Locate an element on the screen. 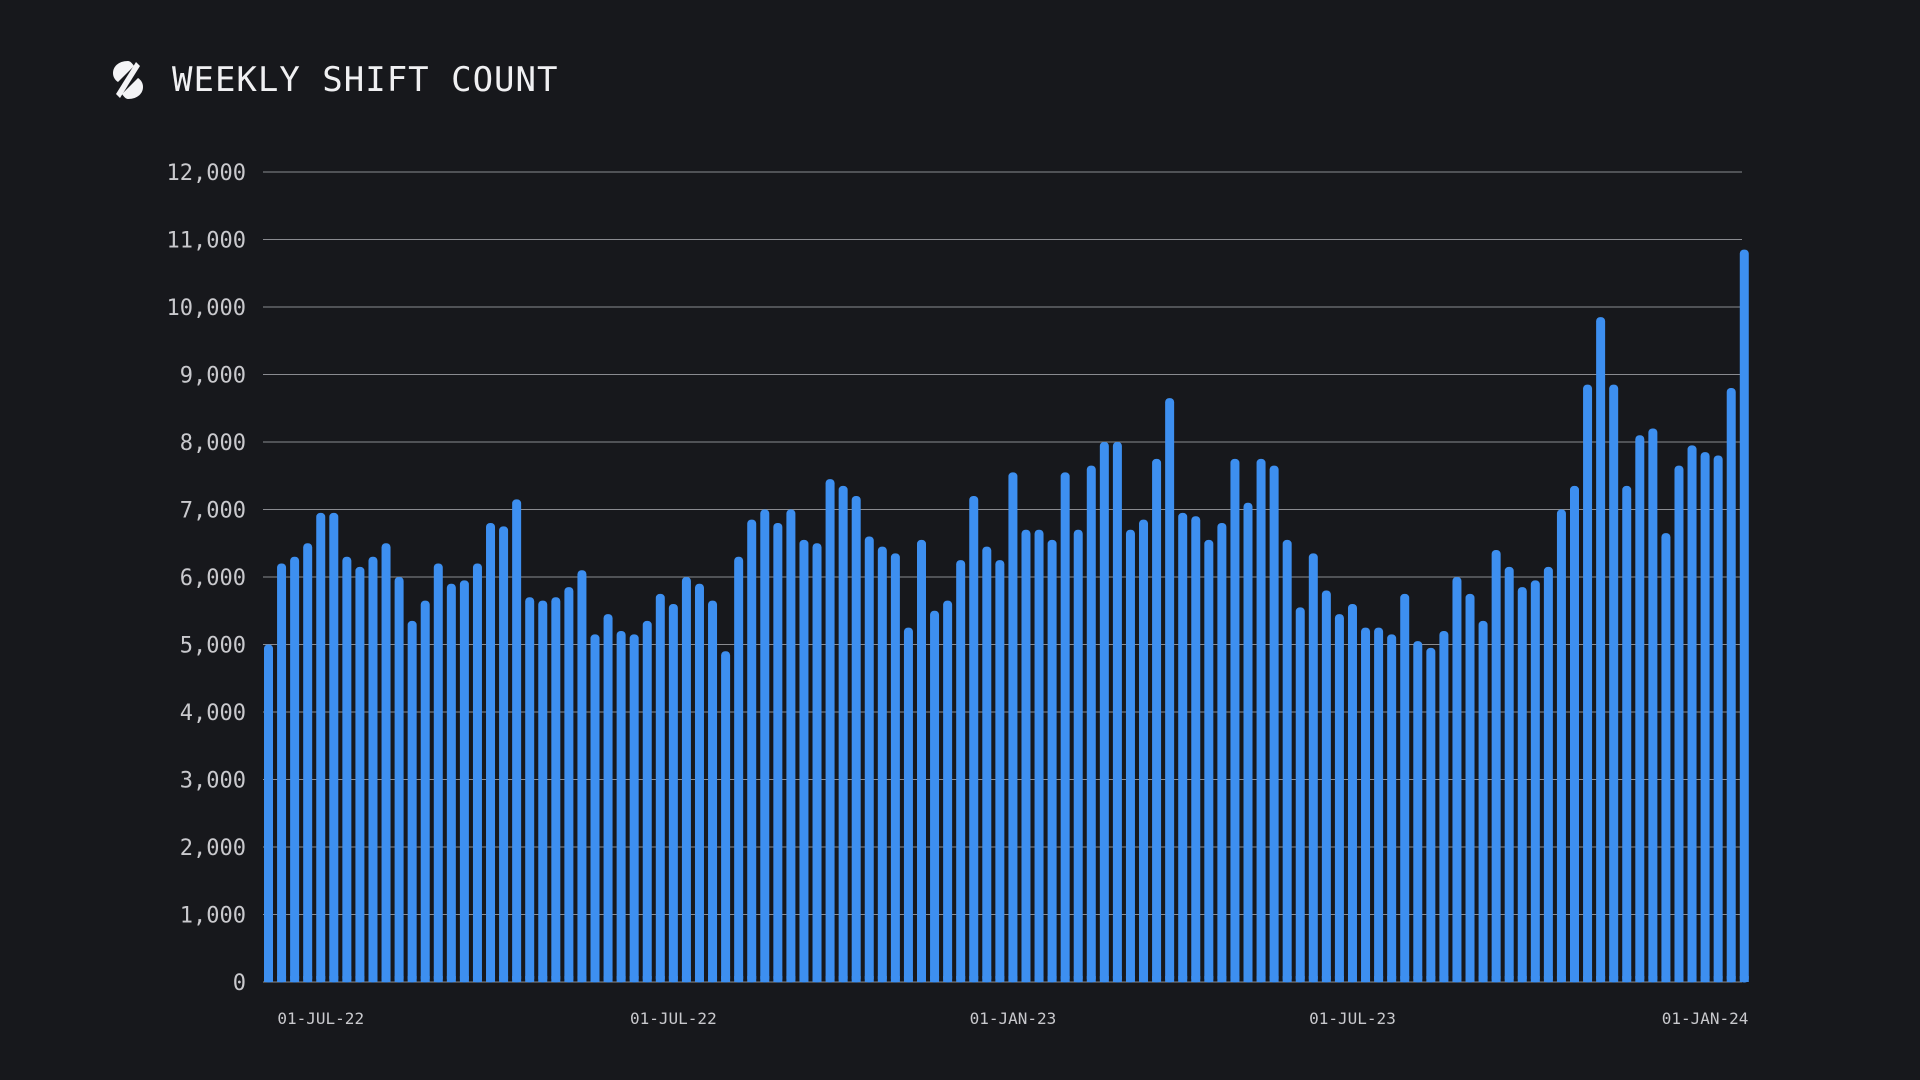 This screenshot has width=1920, height=1080. x-tick-label: 01-JAN-24 is located at coordinates (1705, 1018).